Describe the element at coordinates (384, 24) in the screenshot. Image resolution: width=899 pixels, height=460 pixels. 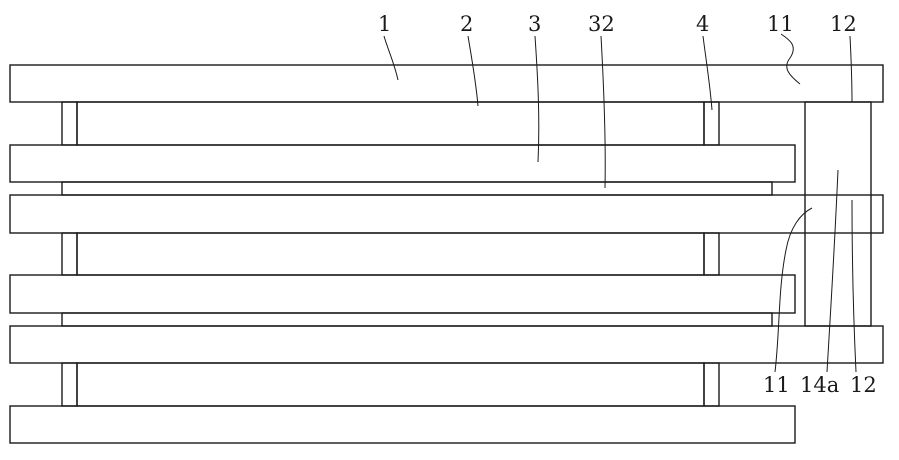
I see `label-1: 1` at that location.